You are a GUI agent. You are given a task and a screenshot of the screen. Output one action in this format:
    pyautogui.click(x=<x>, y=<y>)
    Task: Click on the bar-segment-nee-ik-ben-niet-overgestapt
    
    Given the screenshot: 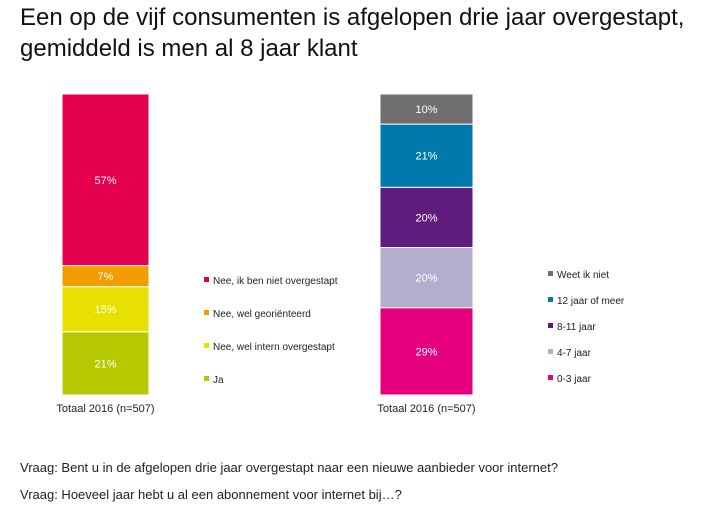 What is the action you would take?
    pyautogui.click(x=105, y=180)
    